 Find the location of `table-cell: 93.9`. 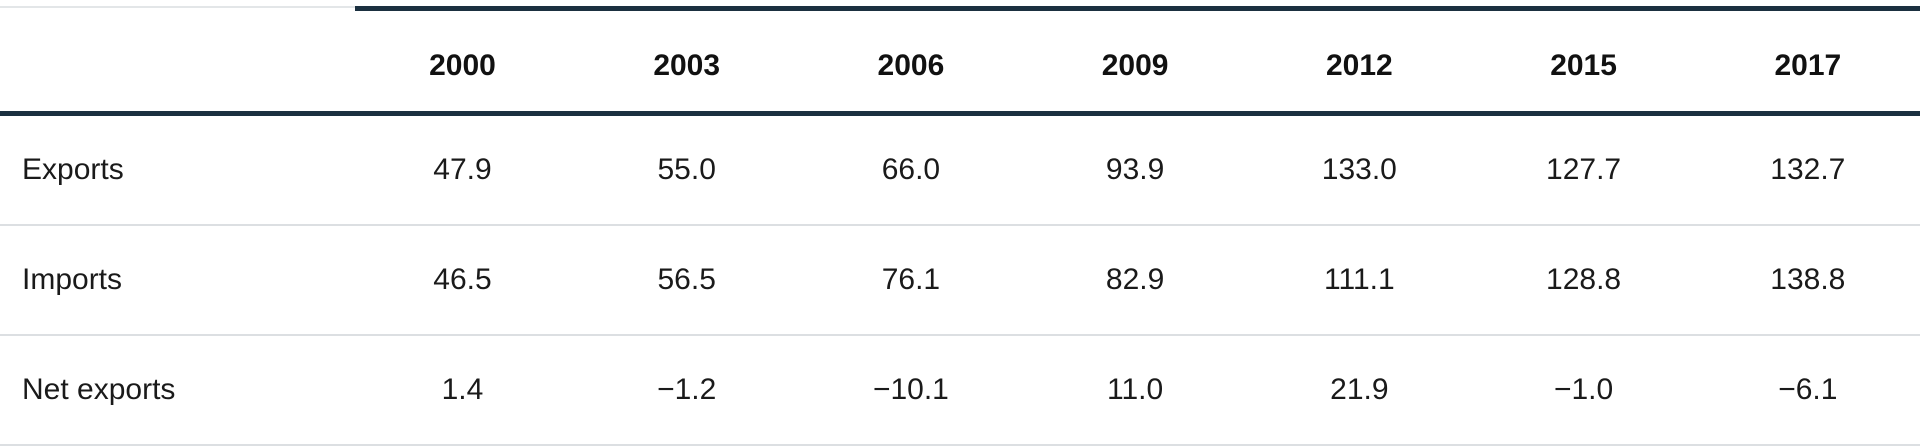

table-cell: 93.9 is located at coordinates (1135, 169).